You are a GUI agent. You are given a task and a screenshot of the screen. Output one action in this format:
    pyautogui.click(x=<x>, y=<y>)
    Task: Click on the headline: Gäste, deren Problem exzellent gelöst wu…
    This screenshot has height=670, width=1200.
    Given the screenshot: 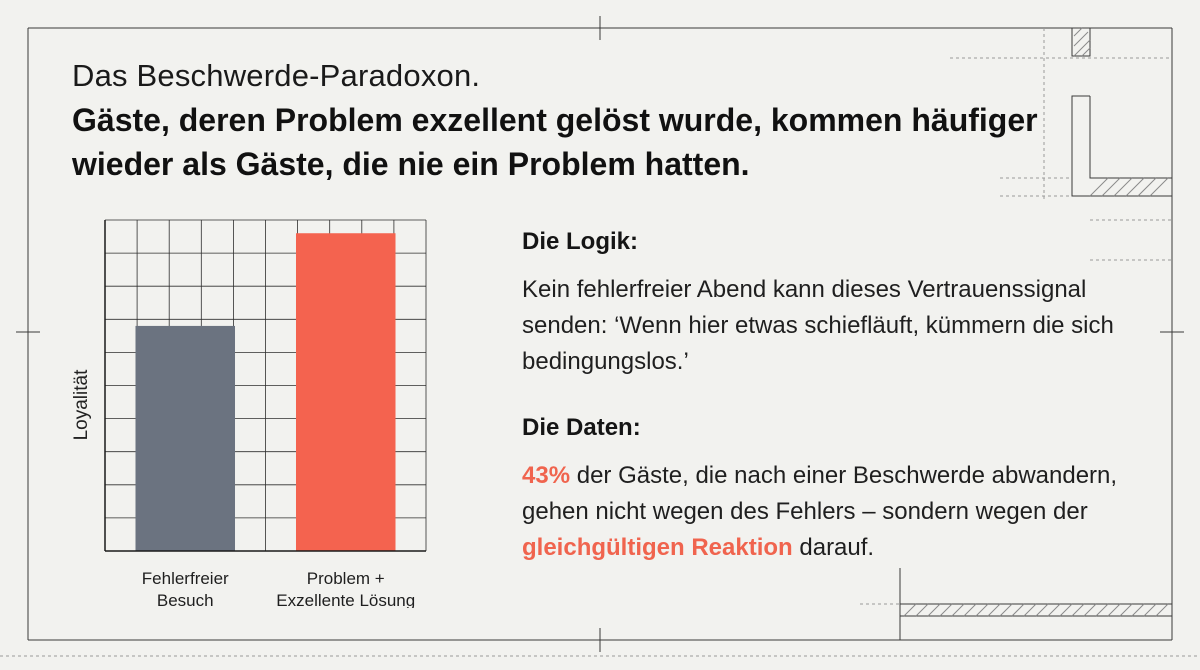 What is the action you would take?
    pyautogui.click(x=555, y=142)
    